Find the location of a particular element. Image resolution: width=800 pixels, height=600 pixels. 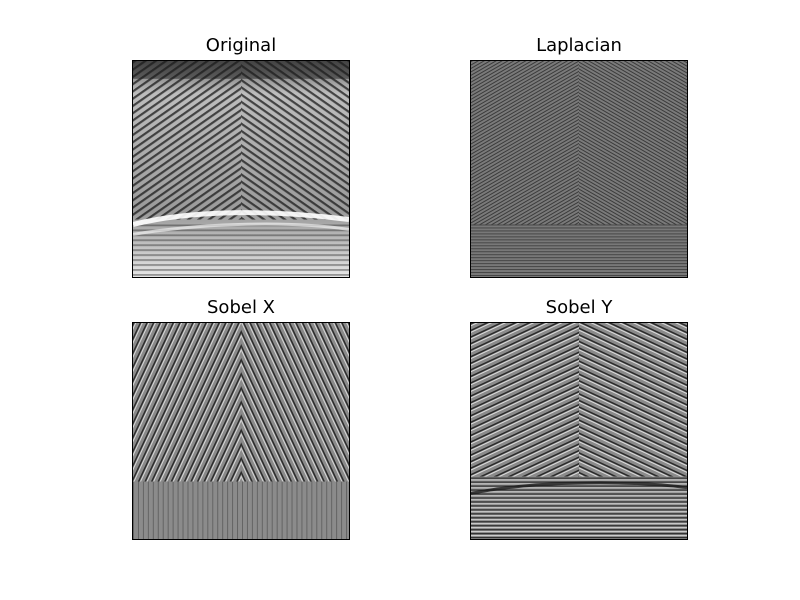

laplacian-image-svg is located at coordinates (579, 169).